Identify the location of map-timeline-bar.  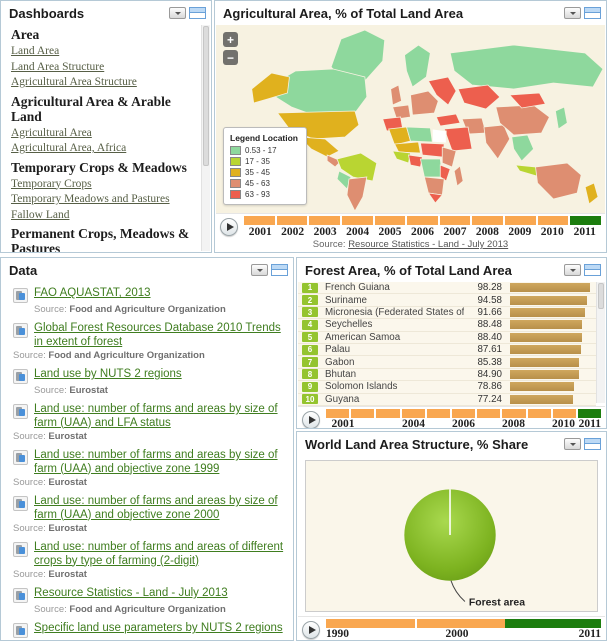
(423, 220).